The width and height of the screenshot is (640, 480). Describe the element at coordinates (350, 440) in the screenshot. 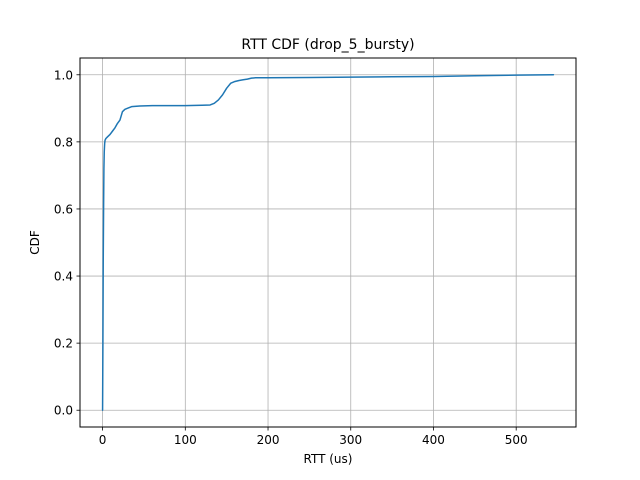

I see `x-tick-label: 300` at that location.